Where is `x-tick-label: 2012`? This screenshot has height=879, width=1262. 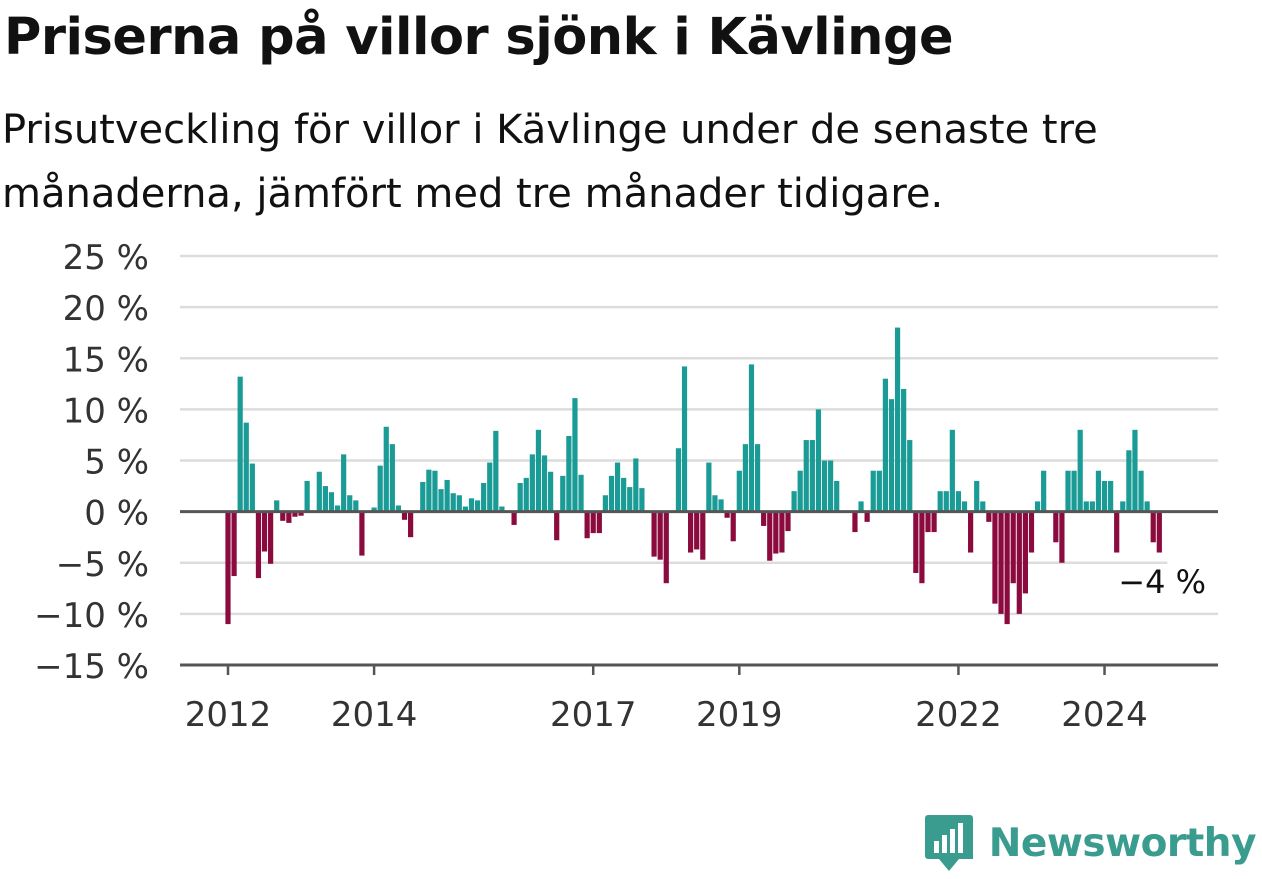
x-tick-label: 2012 is located at coordinates (228, 715).